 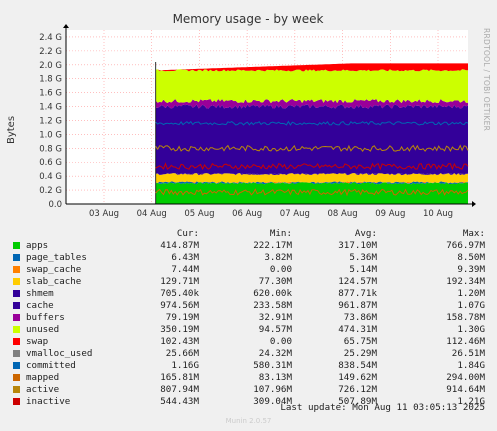 I want to click on y-tick-label: 0.0, so click(x=55, y=205).